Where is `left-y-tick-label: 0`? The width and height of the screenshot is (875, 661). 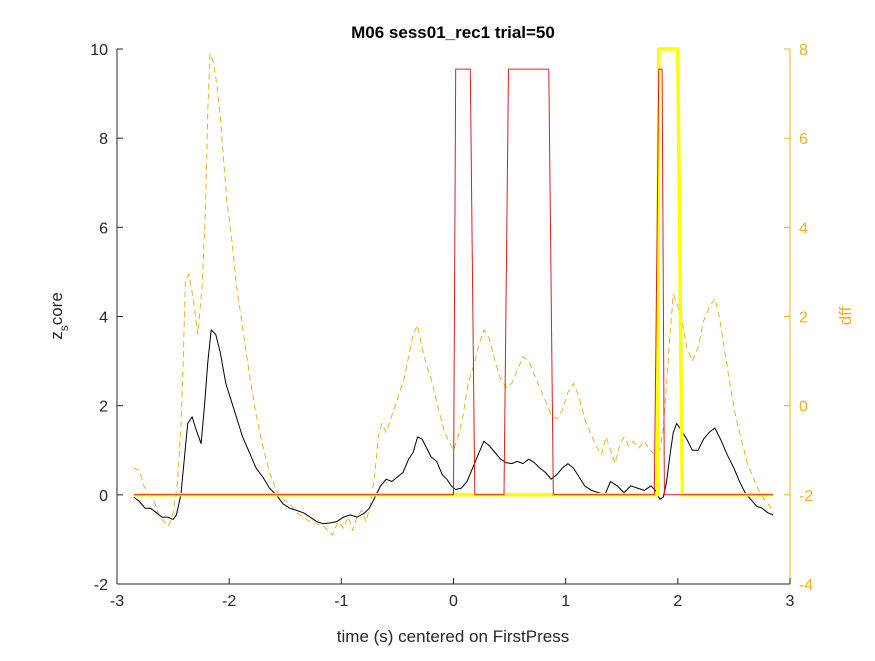 left-y-tick-label: 0 is located at coordinates (103, 496).